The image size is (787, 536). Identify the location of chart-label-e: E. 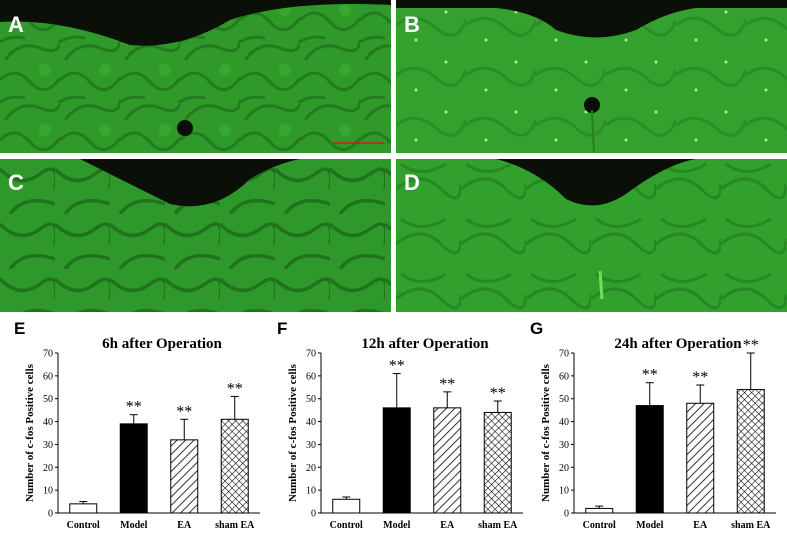
(20, 328).